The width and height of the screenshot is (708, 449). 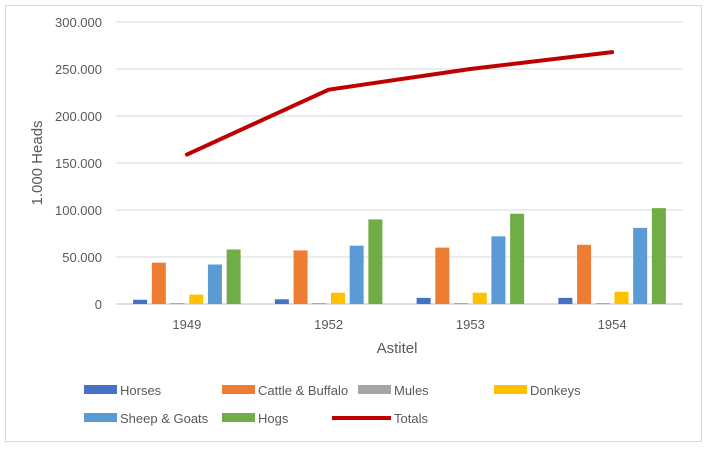 What do you see at coordinates (397, 348) in the screenshot?
I see `x-axis-title: Astitel` at bounding box center [397, 348].